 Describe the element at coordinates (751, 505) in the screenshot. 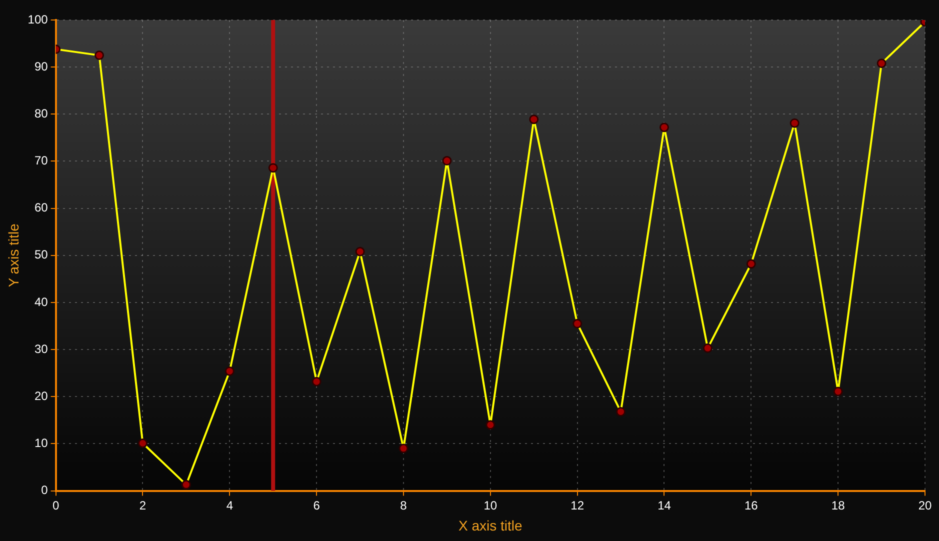

I see `x-tick-label: 16` at that location.